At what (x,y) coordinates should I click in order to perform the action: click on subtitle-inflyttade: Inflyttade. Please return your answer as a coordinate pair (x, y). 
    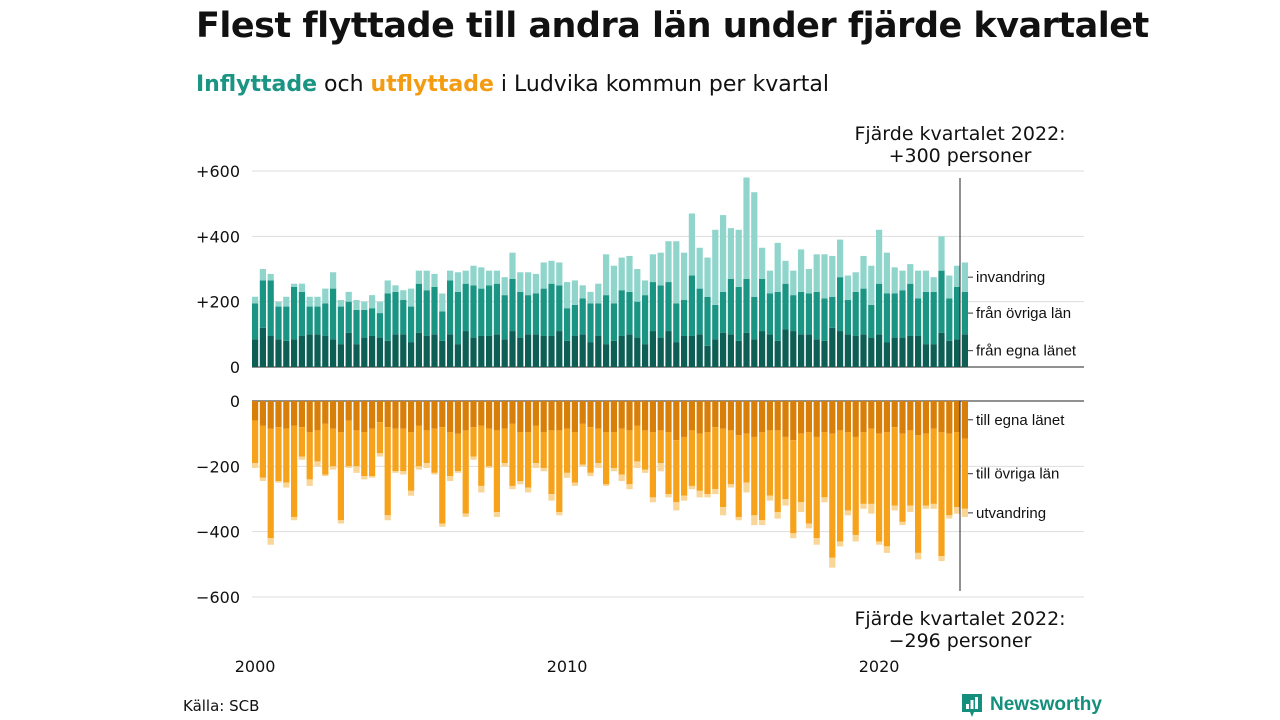
    Looking at the image, I should click on (257, 84).